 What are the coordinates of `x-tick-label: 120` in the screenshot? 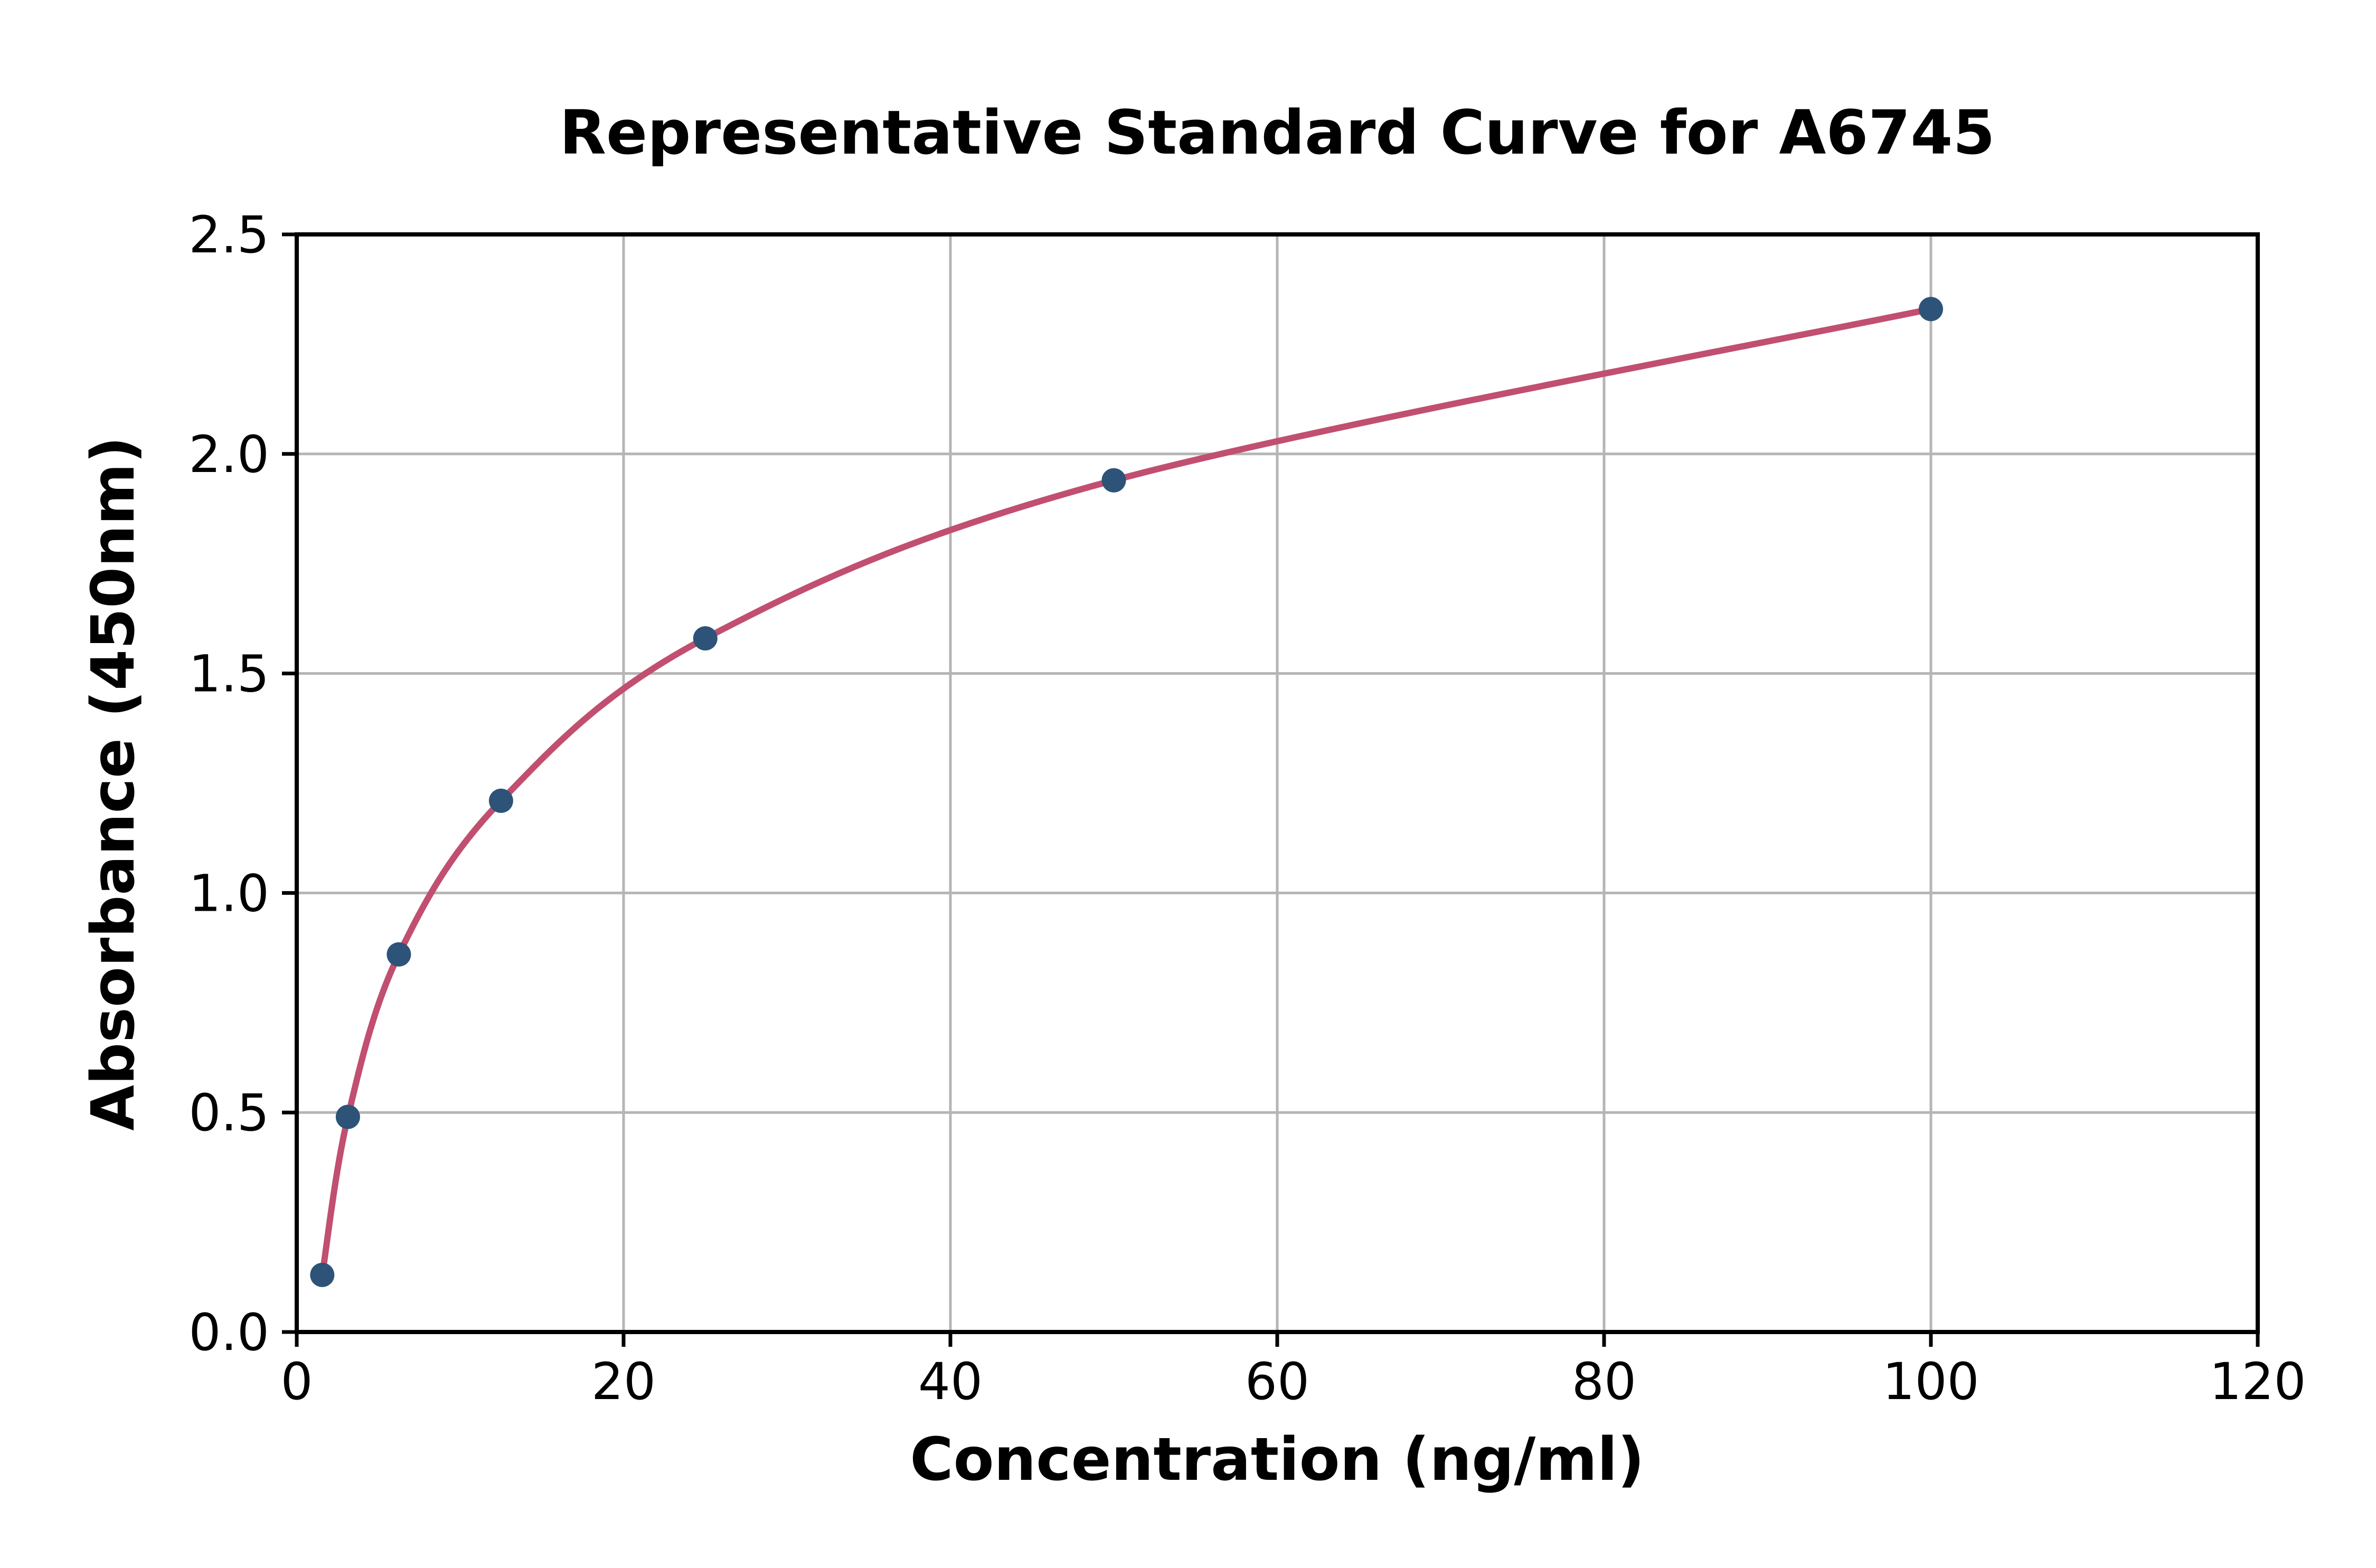 It's located at (2257, 1382).